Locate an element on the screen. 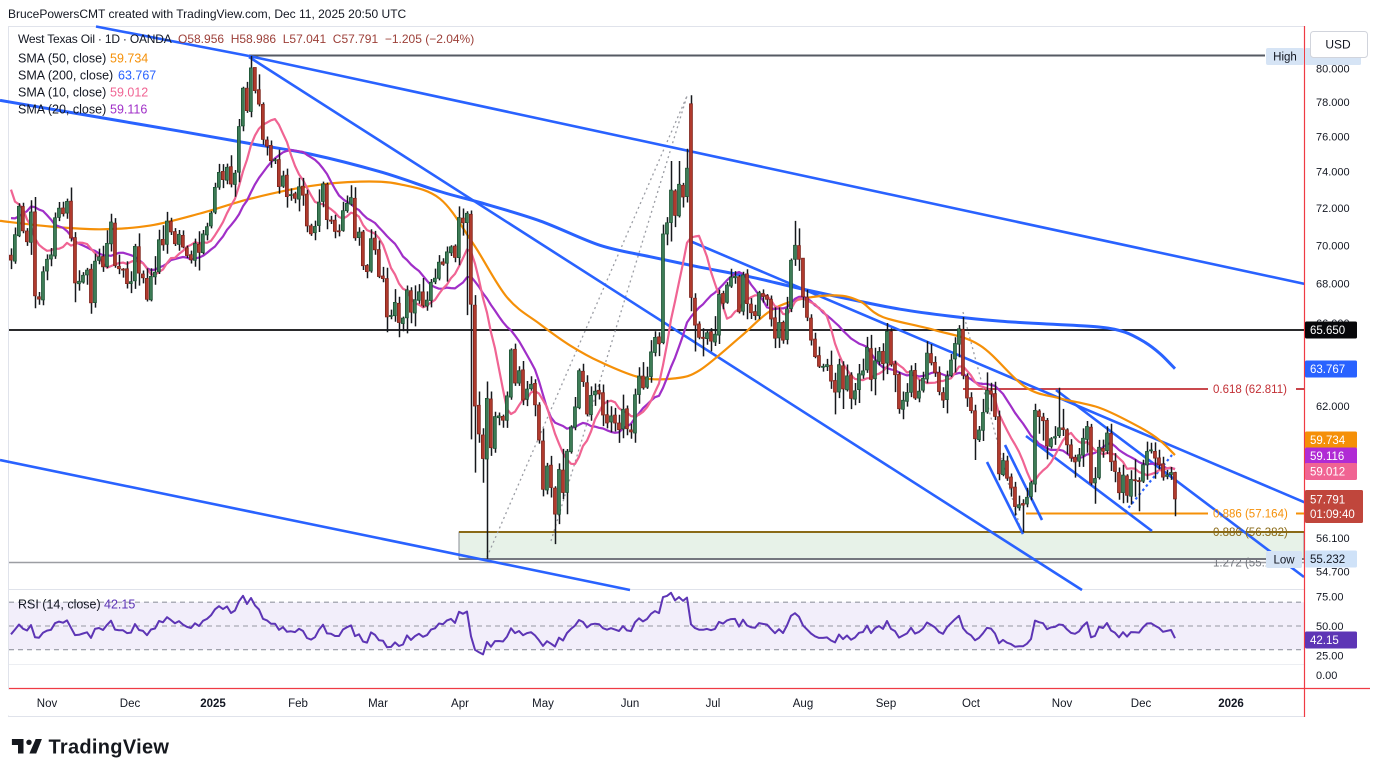 Image resolution: width=1379 pixels, height=777 pixels. svg-text: 78.000 is located at coordinates (1333, 103).